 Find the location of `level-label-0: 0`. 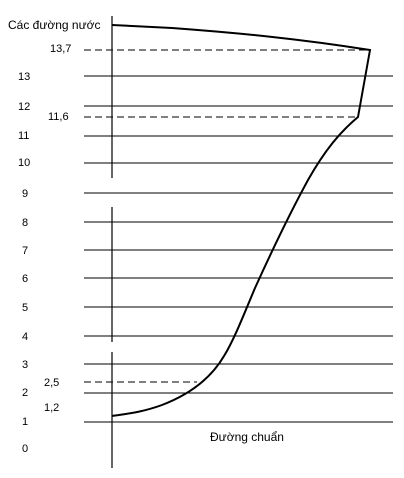

level-label-0: 0 is located at coordinates (25, 449).